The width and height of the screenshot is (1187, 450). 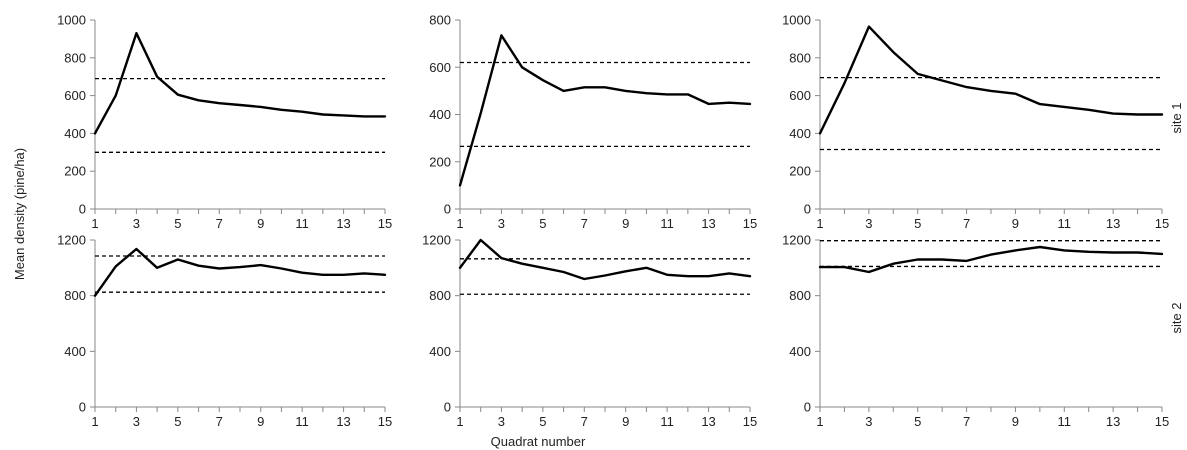 I want to click on row-label-site-2: site 2, so click(x=1176, y=317).